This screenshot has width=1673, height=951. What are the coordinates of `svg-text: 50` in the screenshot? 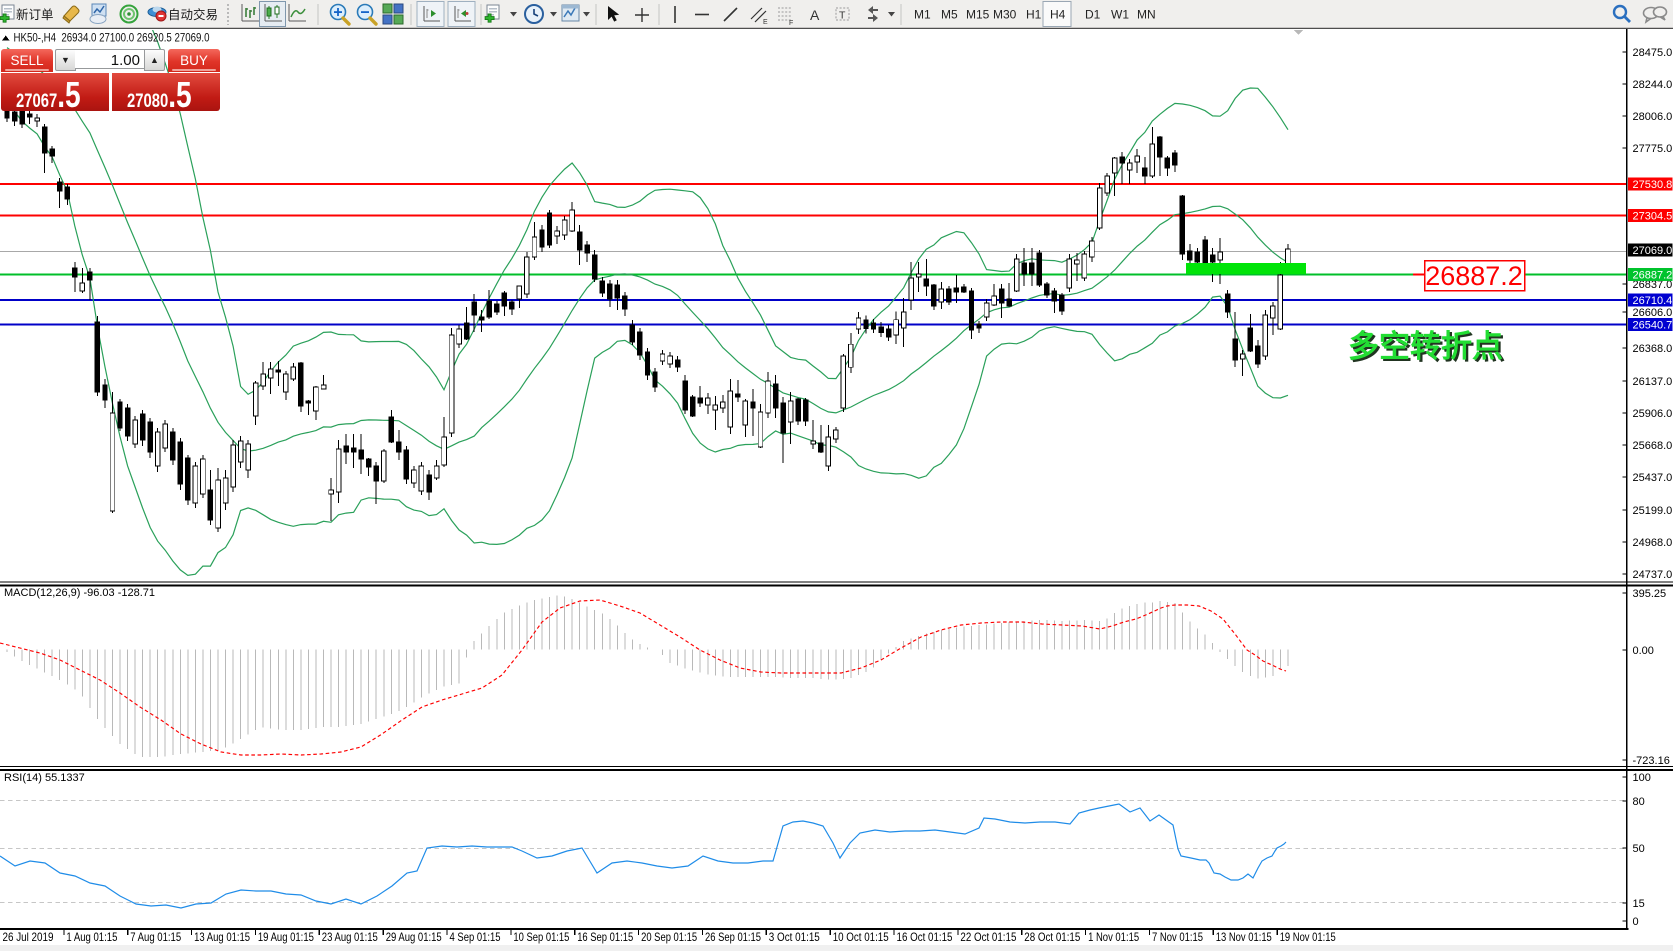 It's located at (1639, 849).